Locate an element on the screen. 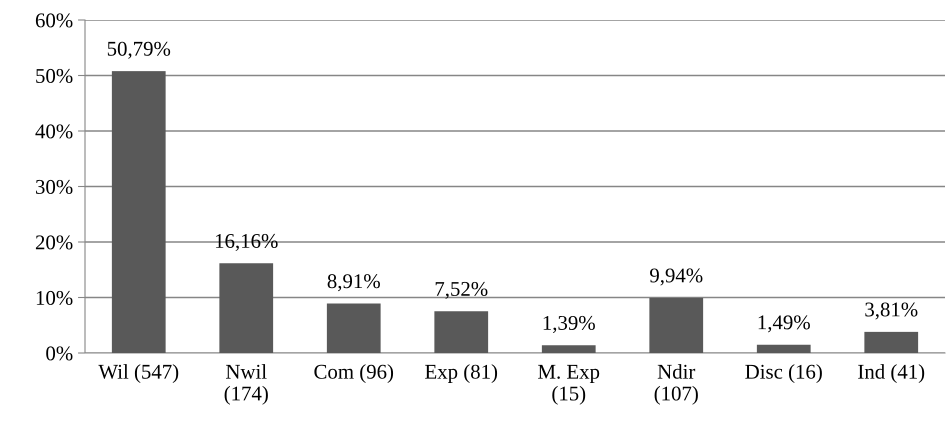 The image size is (952, 433). y-tick-label: 20% is located at coordinates (54, 242).